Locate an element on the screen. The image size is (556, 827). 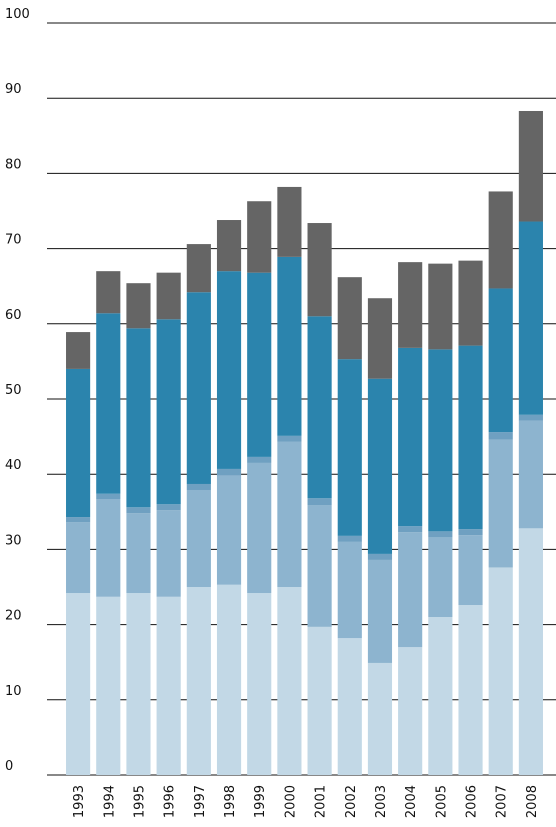
y-tick-label: 70 is located at coordinates (13, 240).